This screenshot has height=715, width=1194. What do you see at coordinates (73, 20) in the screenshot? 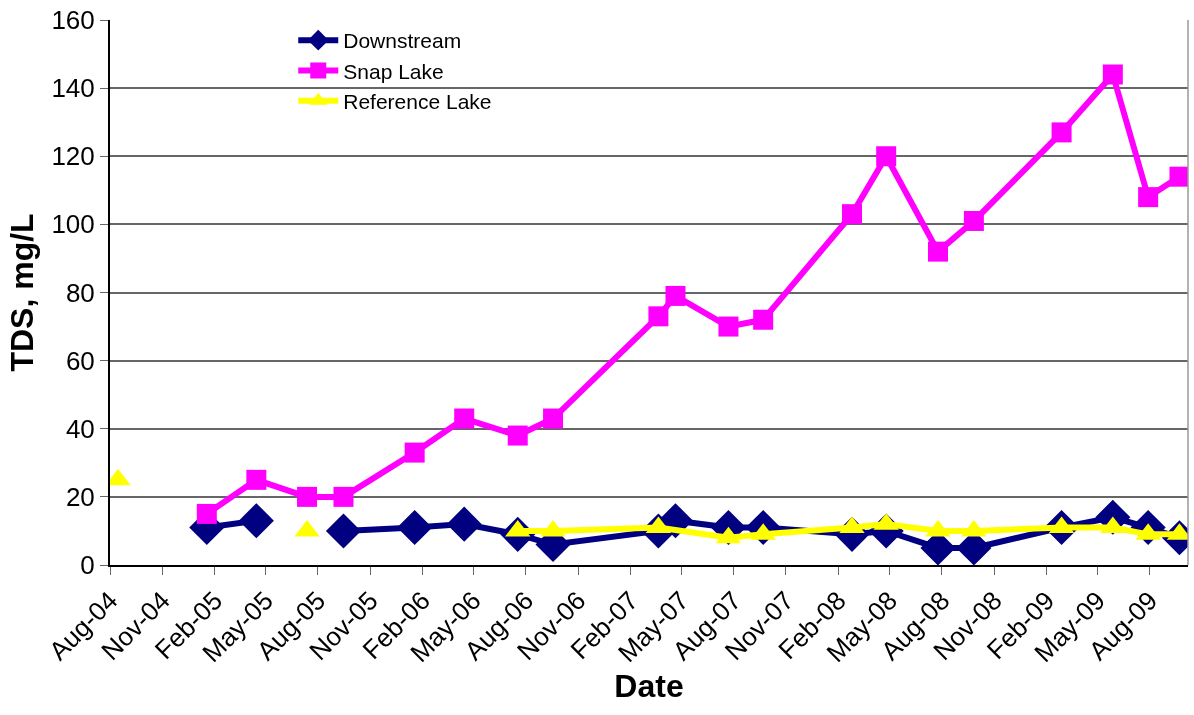
I see `y-tick-label: 160` at bounding box center [73, 20].